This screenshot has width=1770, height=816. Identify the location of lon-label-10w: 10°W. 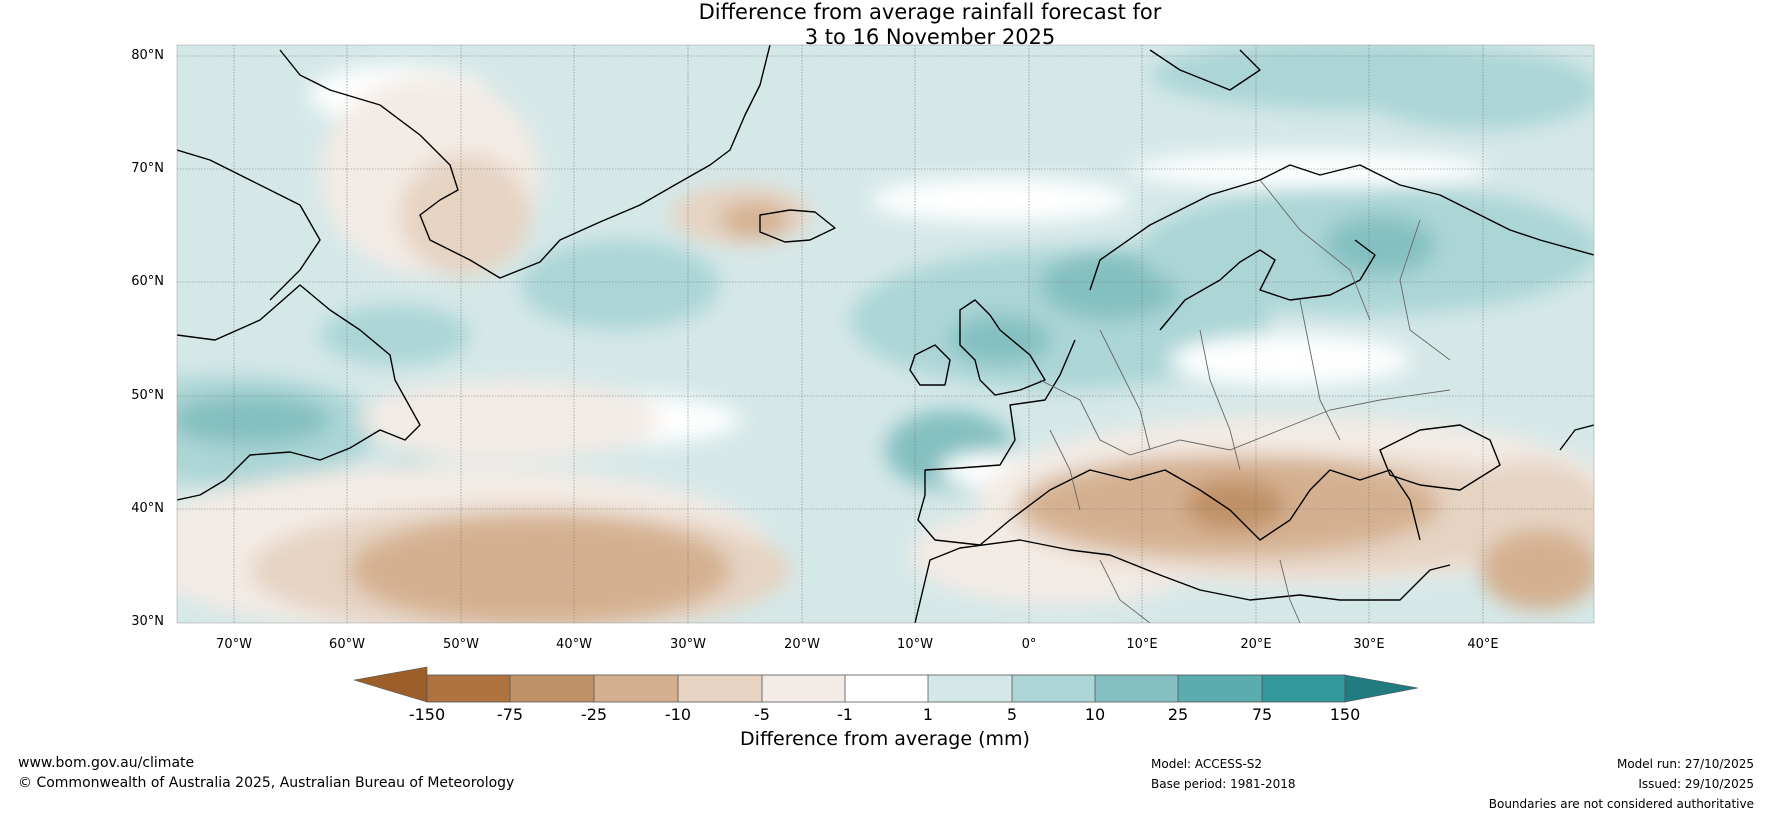
(915, 644).